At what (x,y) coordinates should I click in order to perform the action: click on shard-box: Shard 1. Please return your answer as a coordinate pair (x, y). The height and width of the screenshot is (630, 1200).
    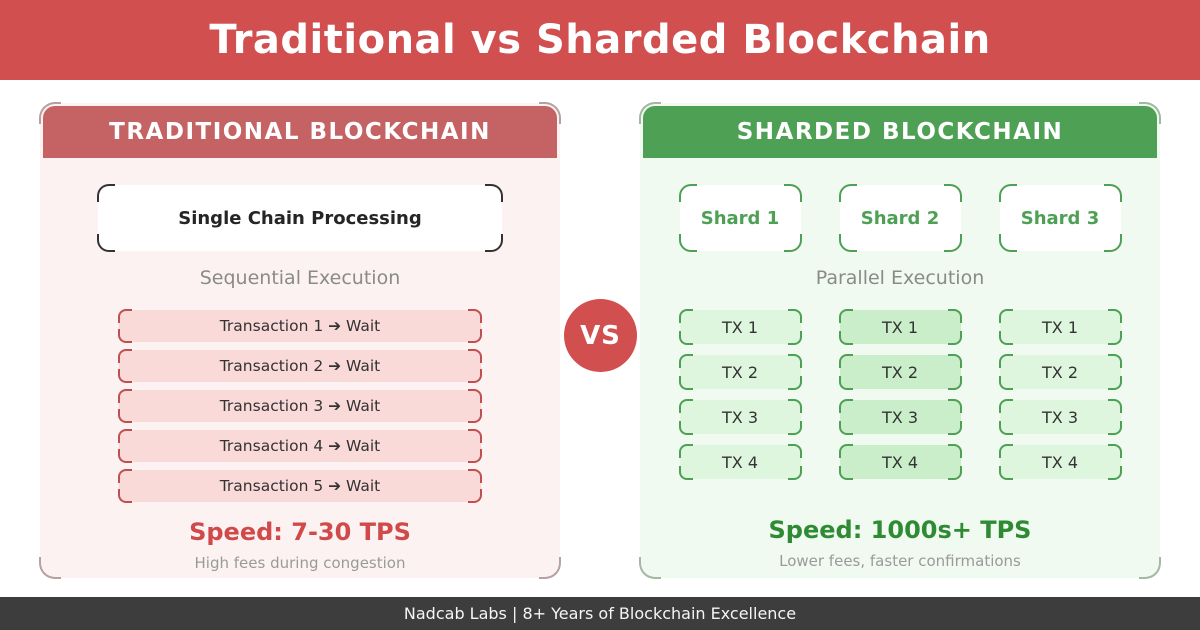
    Looking at the image, I should click on (740, 218).